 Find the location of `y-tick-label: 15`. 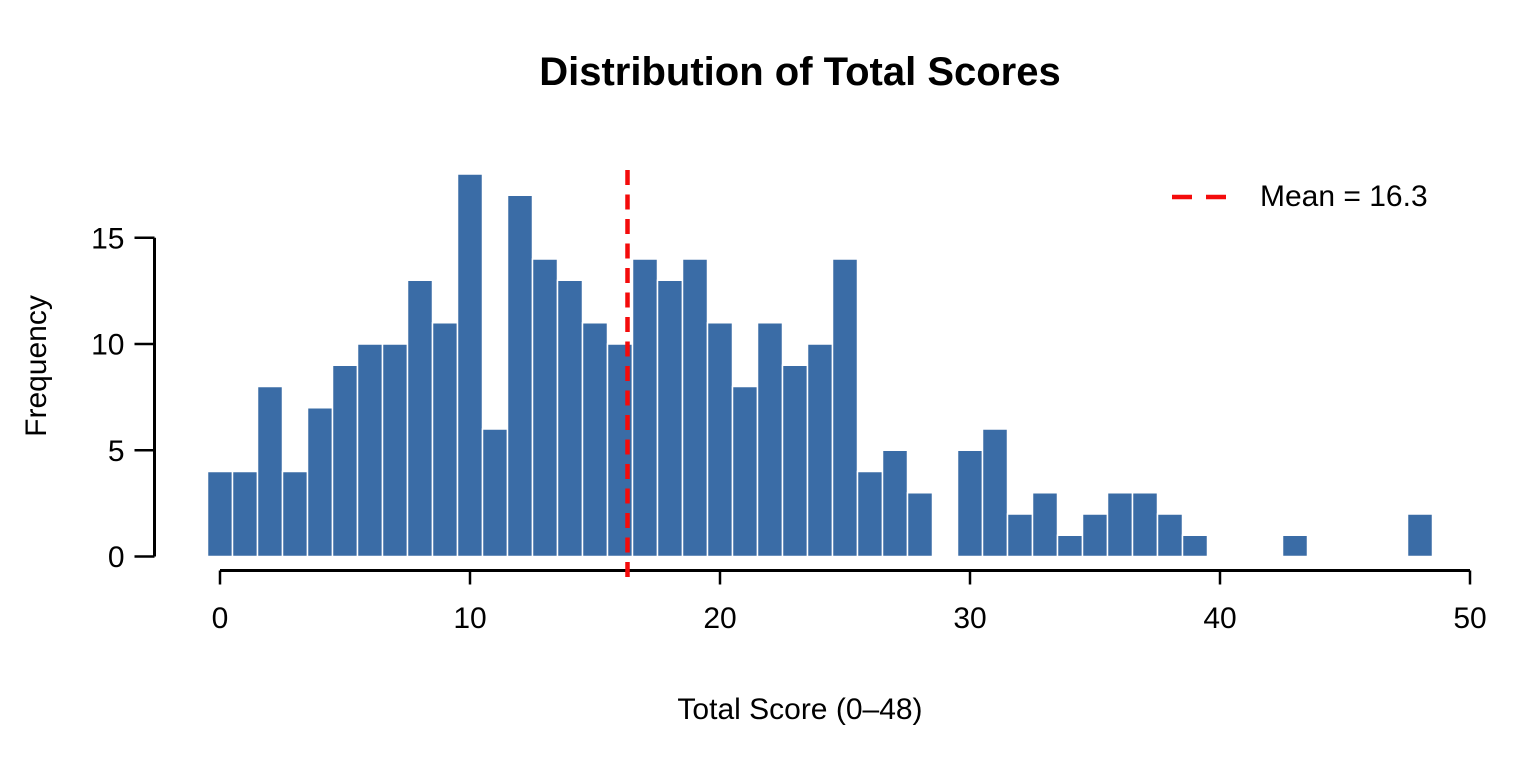

y-tick-label: 15 is located at coordinates (107, 238).